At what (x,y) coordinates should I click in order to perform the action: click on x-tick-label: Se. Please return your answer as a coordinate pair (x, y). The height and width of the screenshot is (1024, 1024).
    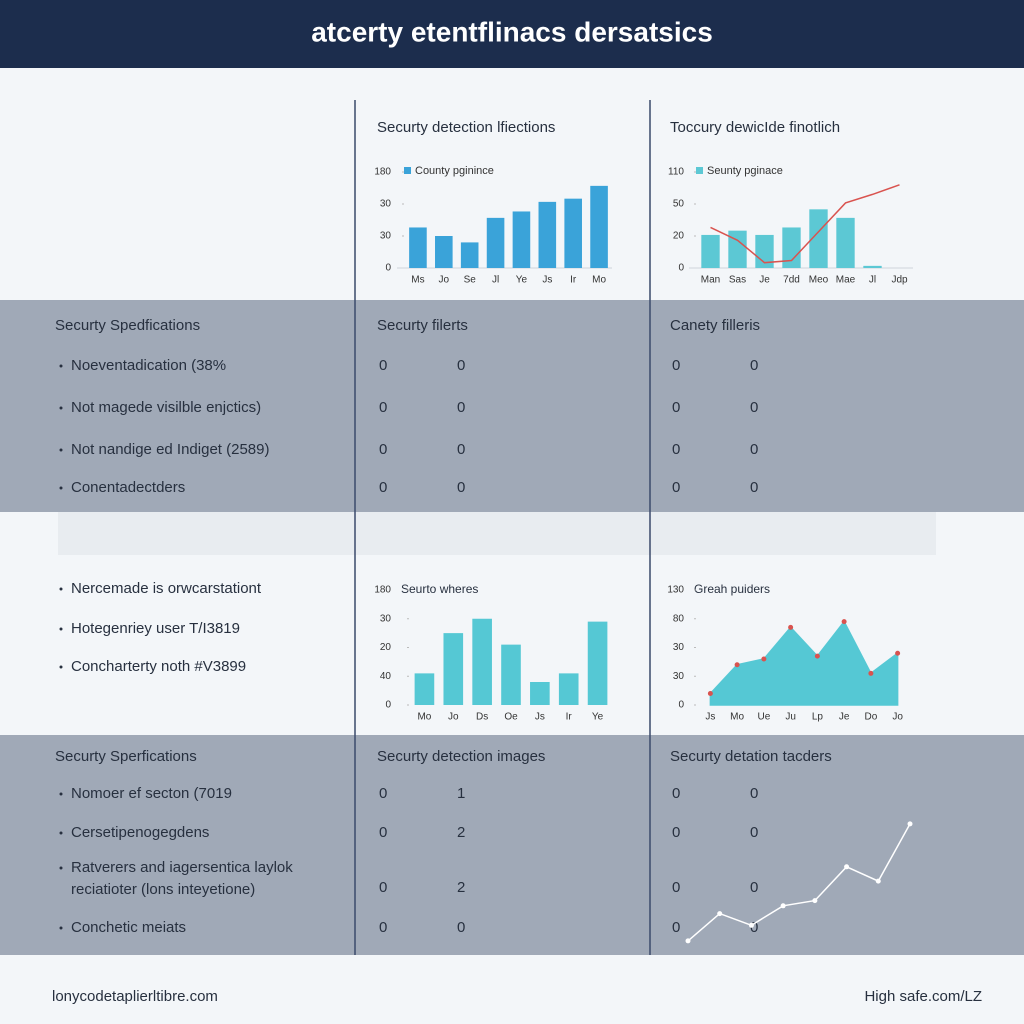
    Looking at the image, I should click on (470, 280).